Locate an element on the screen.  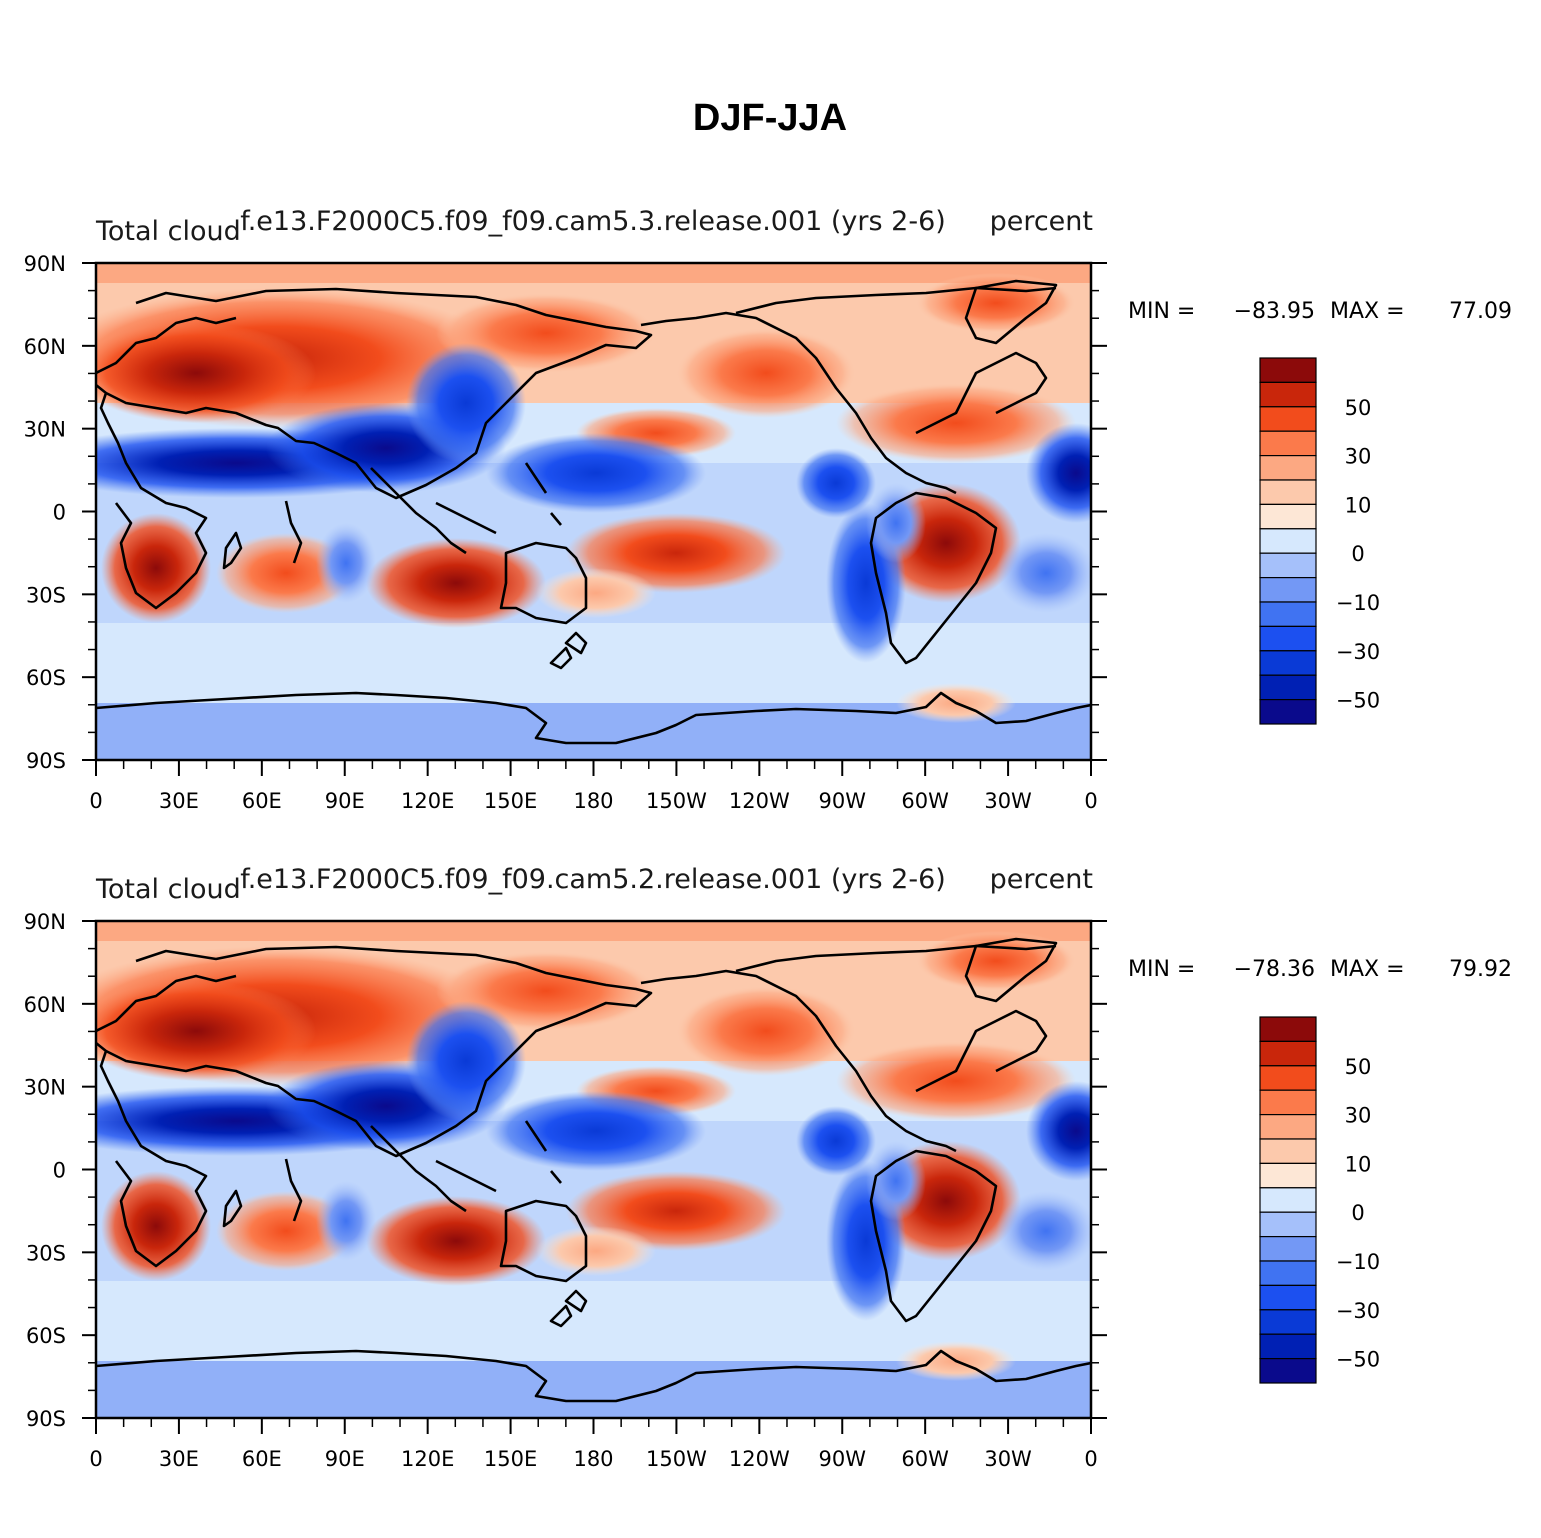
panel-2-title-left: Total cloud is located at coordinates (168, 889).